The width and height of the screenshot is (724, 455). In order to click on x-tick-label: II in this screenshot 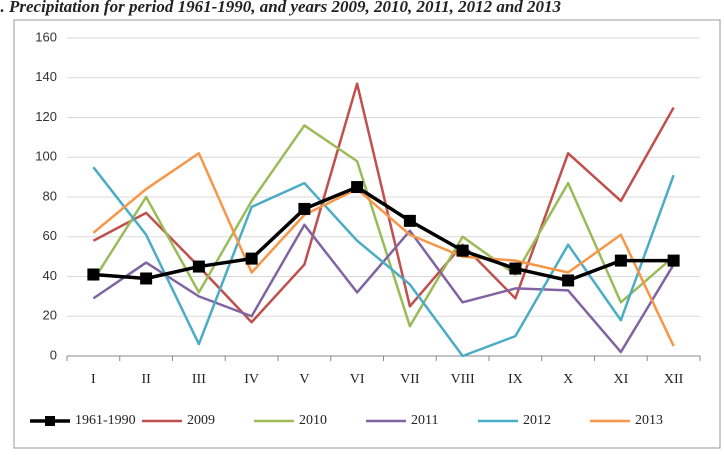, I will do `click(146, 379)`.